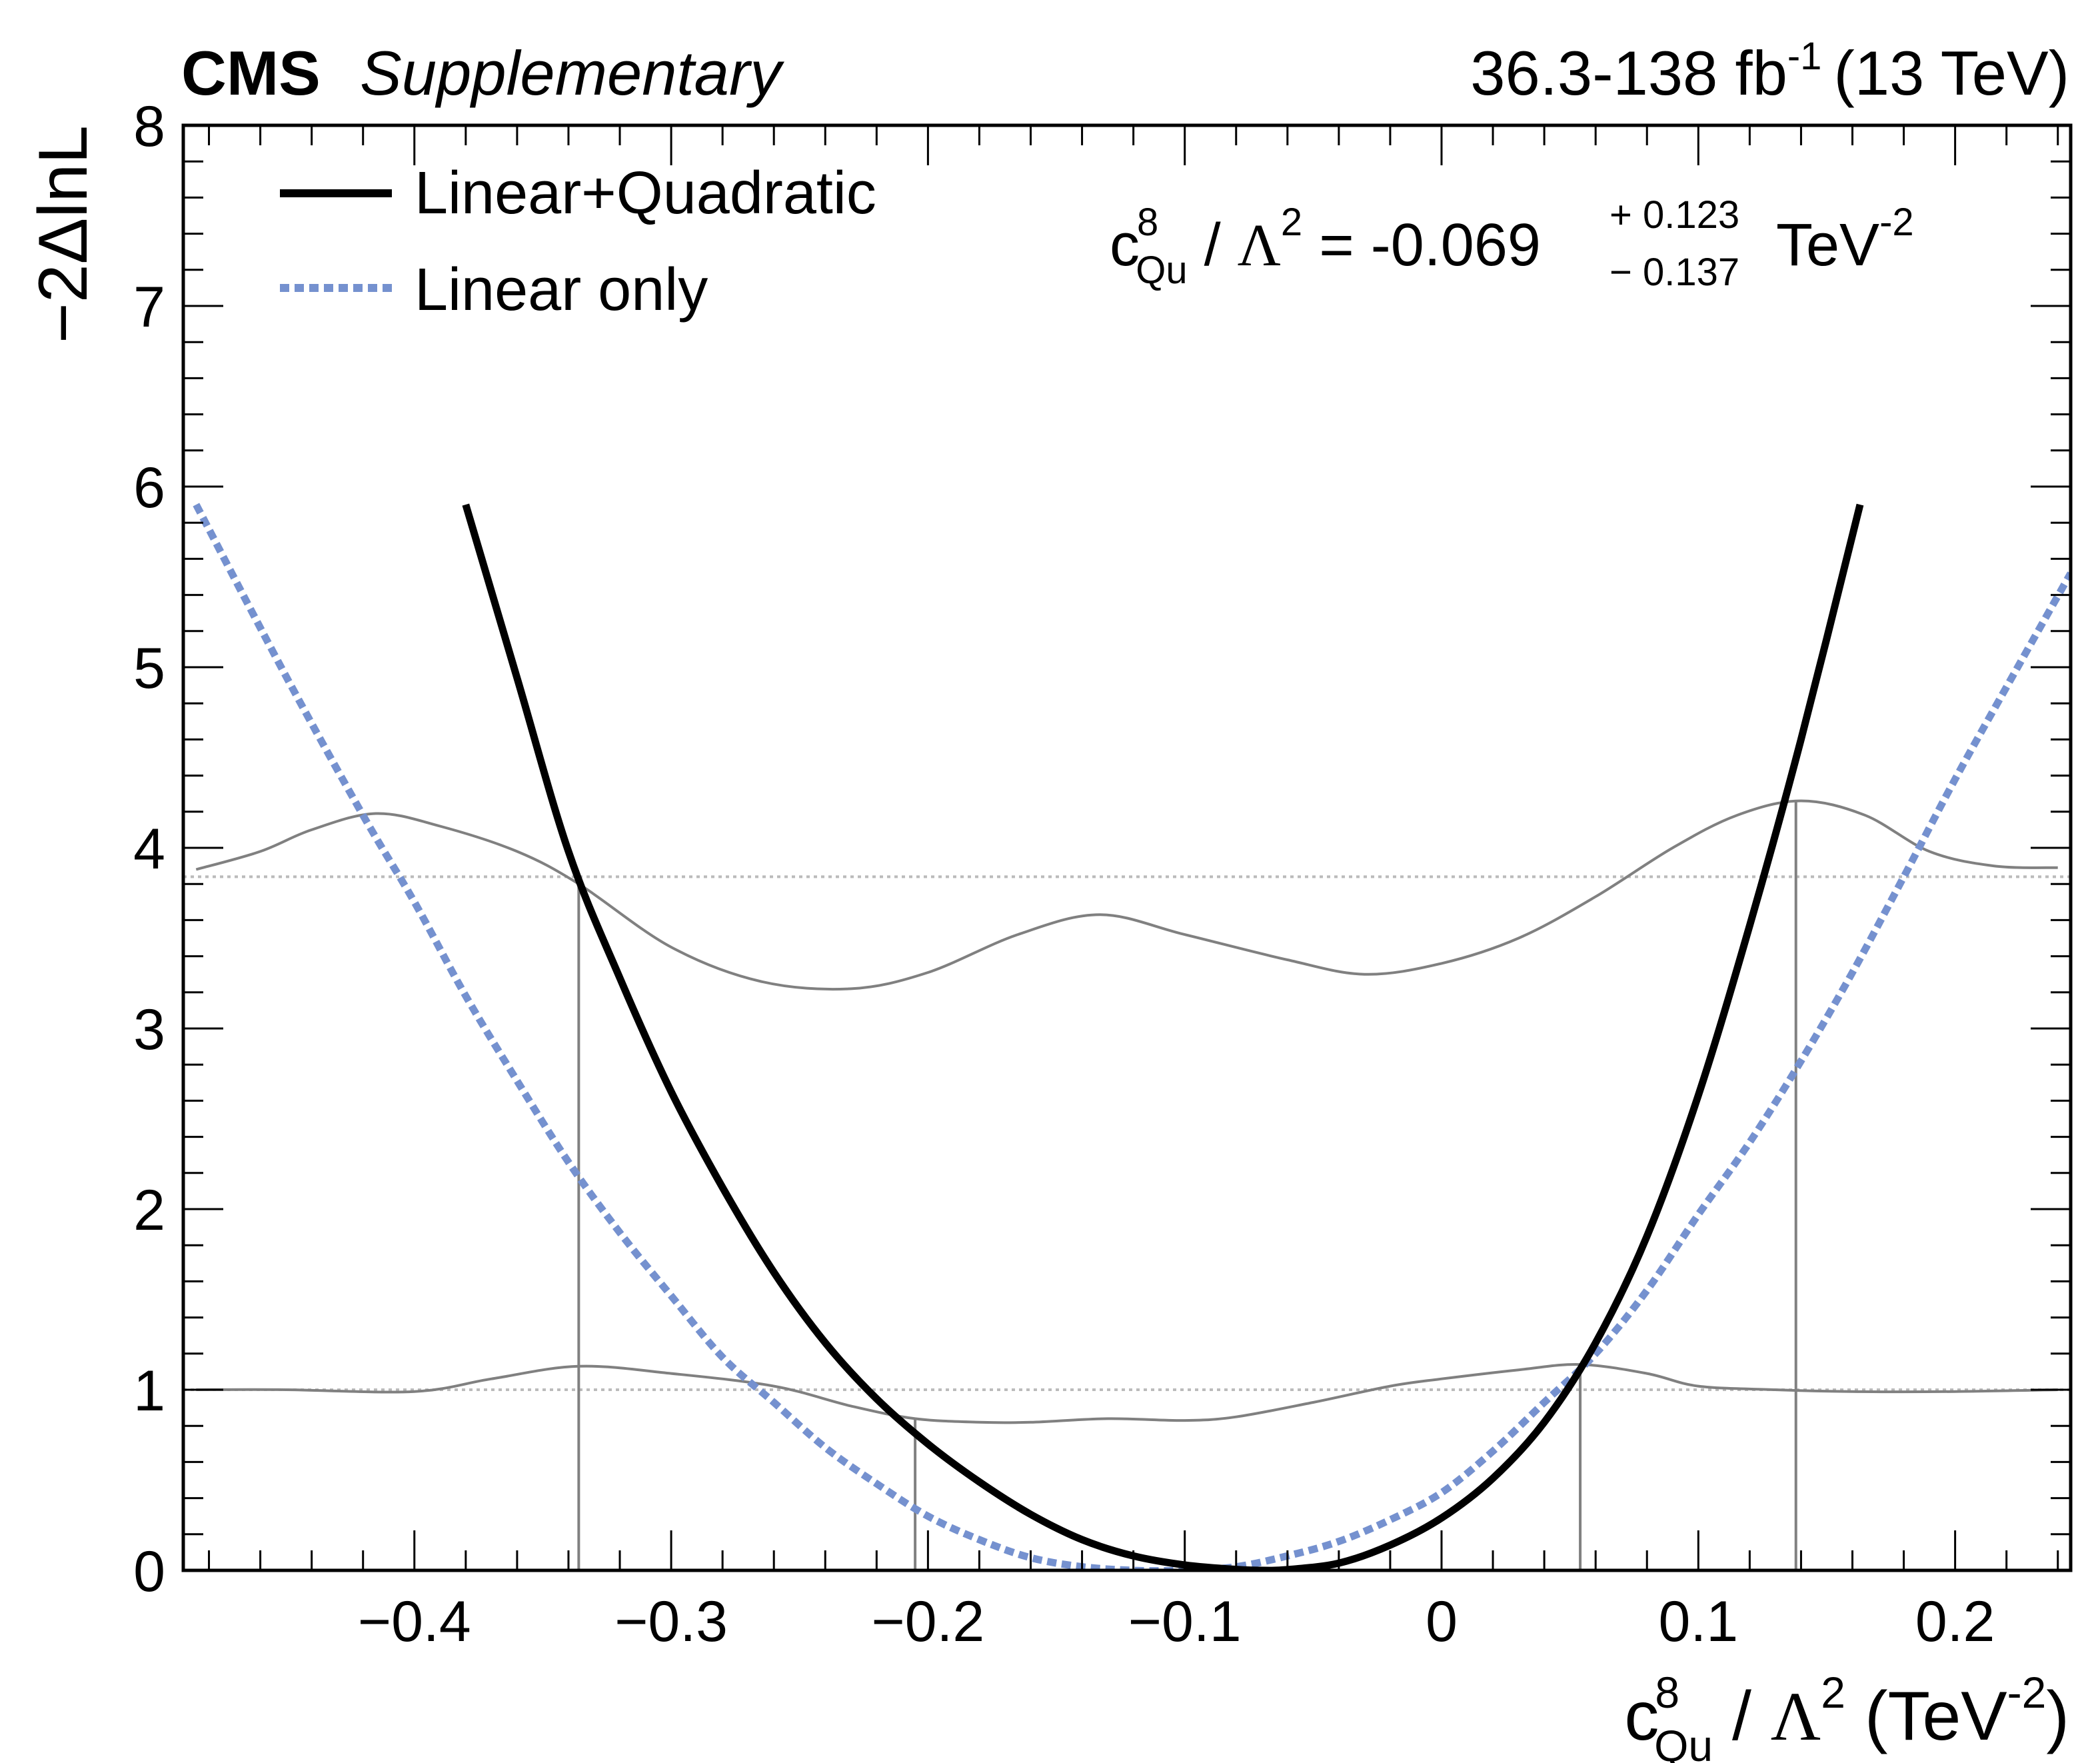 The height and width of the screenshot is (1763, 2100). Describe the element at coordinates (149, 669) in the screenshot. I see `y-tick-label: 5` at that location.